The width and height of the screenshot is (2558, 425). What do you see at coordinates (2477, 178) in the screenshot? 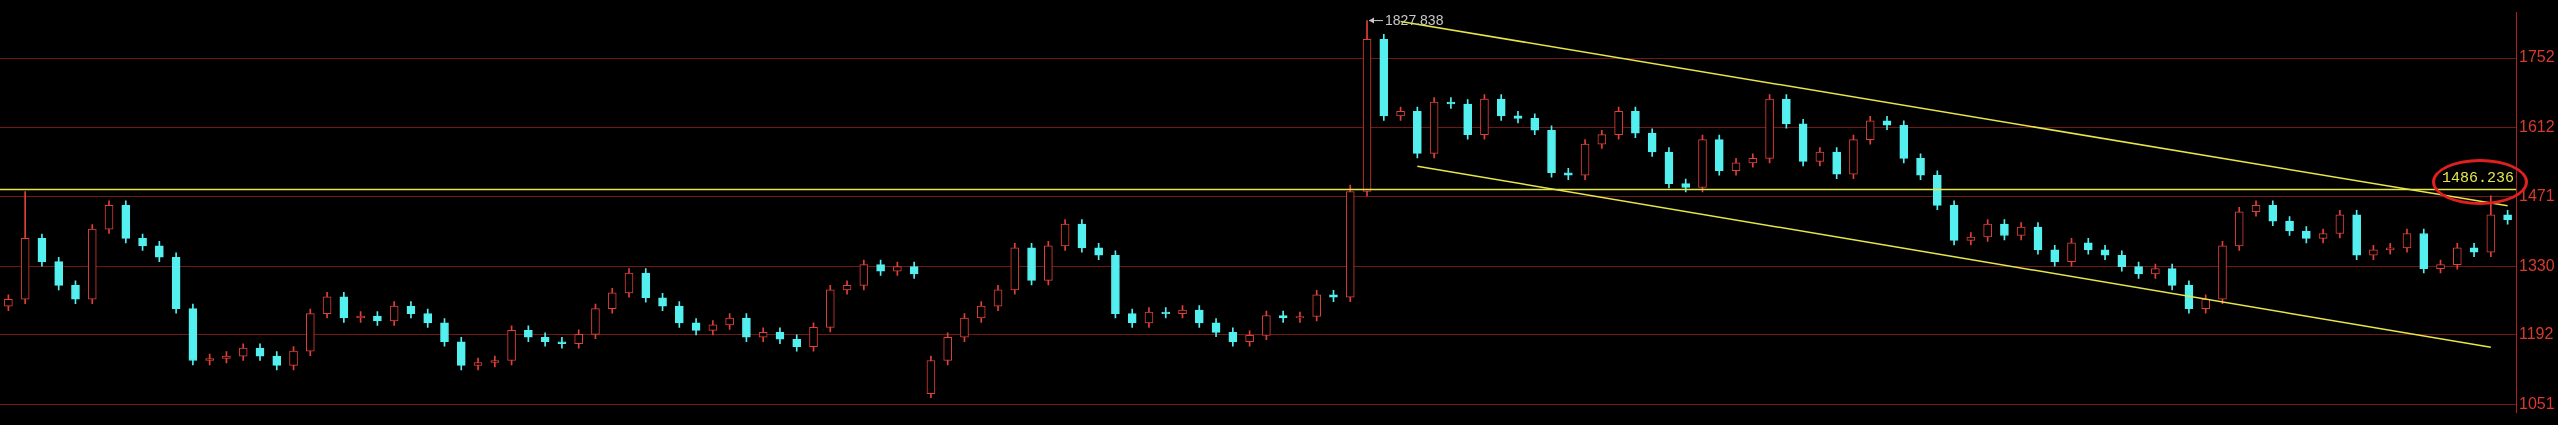
I see `ref-line-label: 1486.236` at bounding box center [2477, 178].